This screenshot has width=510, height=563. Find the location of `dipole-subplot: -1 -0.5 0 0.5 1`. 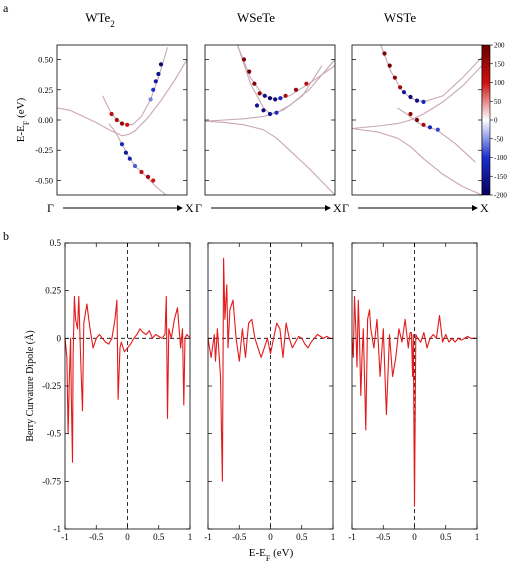

dipole-subplot: -1 -0.5 0 0.5 1 is located at coordinates (270, 392).